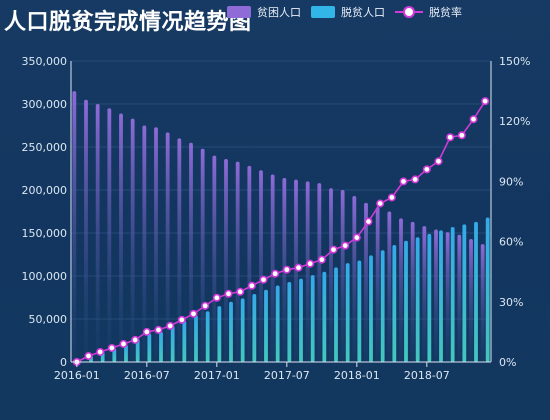 The height and width of the screenshot is (420, 550). What do you see at coordinates (48, 319) in the screenshot?
I see `y-left-tick-label: 50,000` at bounding box center [48, 319].